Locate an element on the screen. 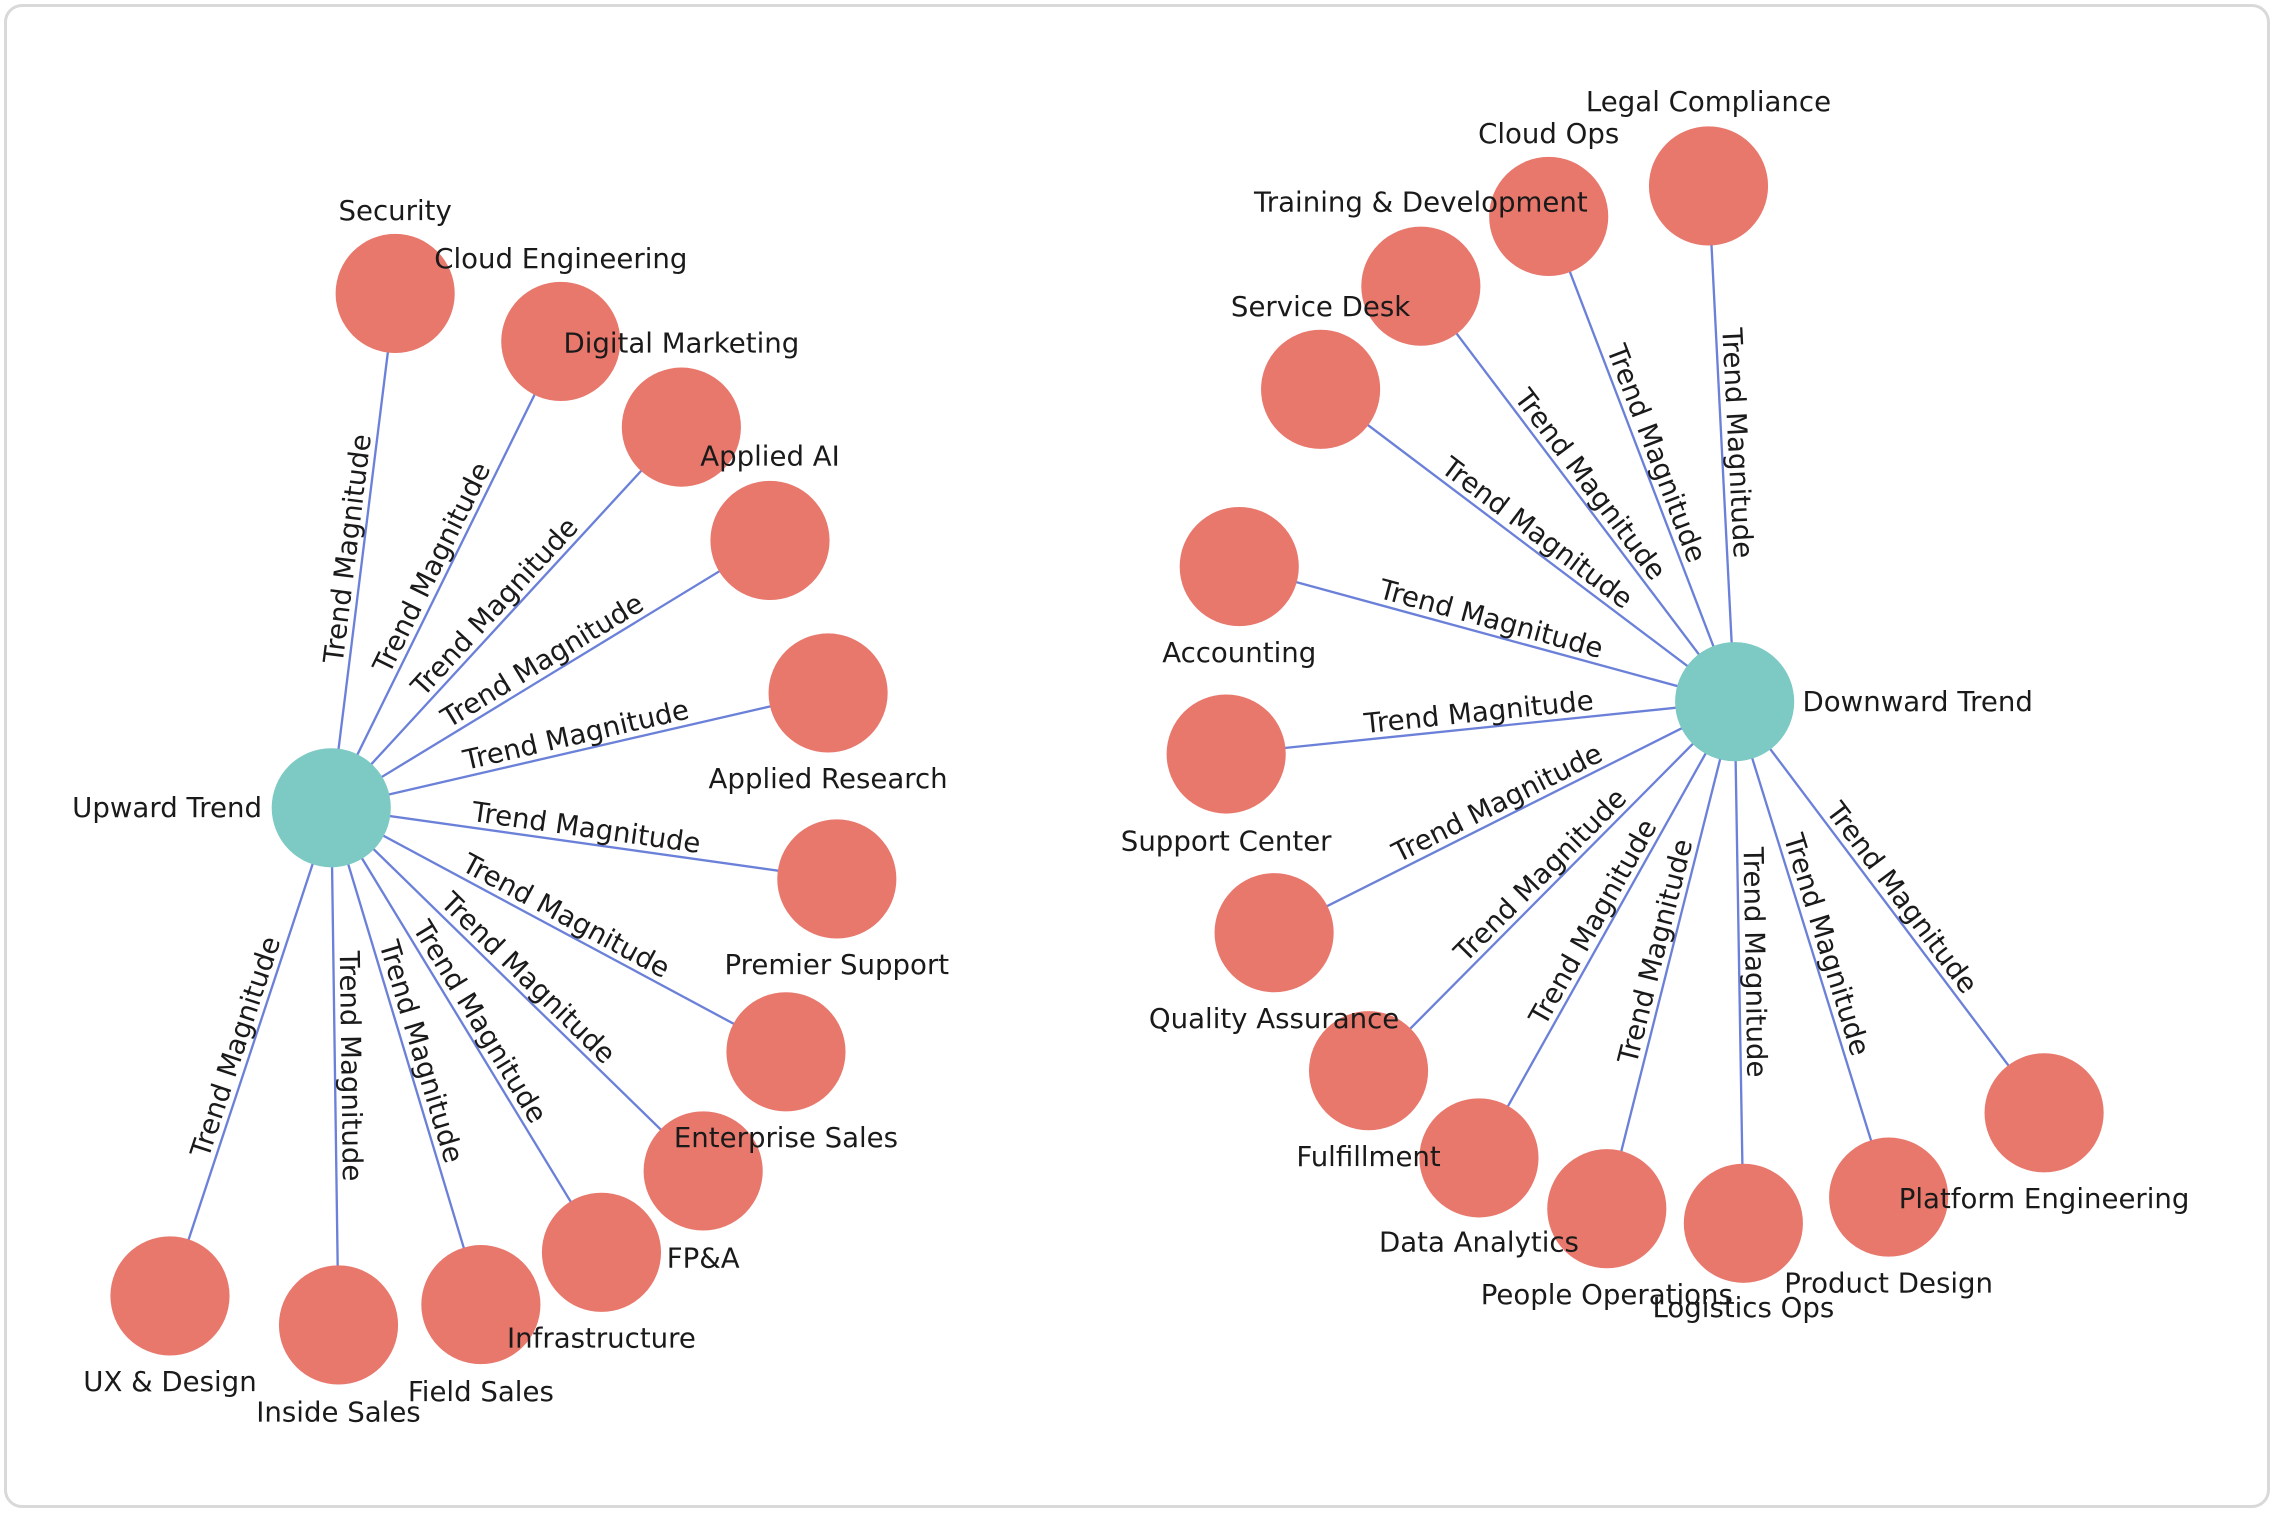 The width and height of the screenshot is (2278, 1516). node-label: People Operations is located at coordinates (1607, 1294).